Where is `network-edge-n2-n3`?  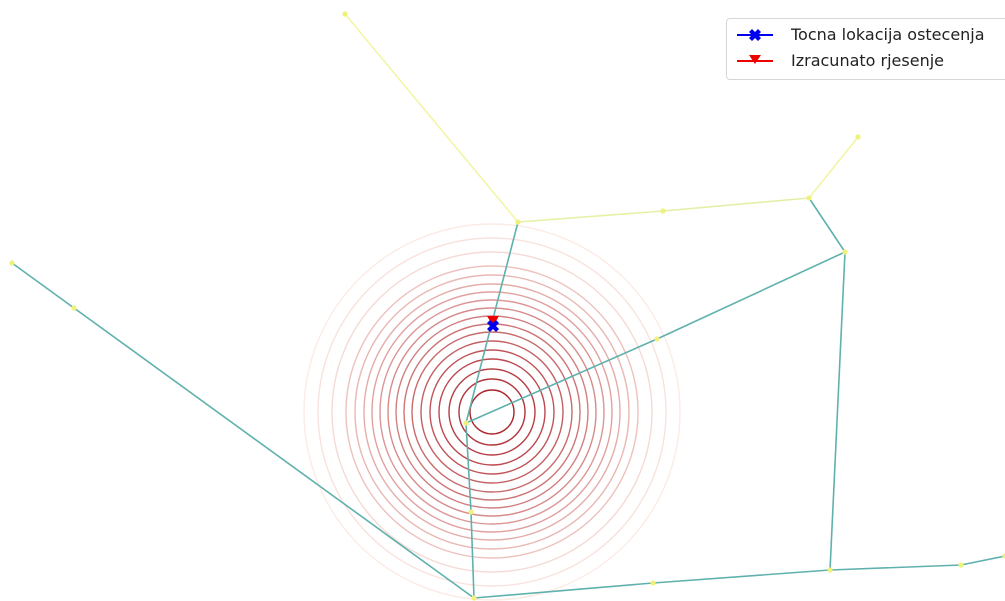 network-edge-n2-n3 is located at coordinates (736, 204).